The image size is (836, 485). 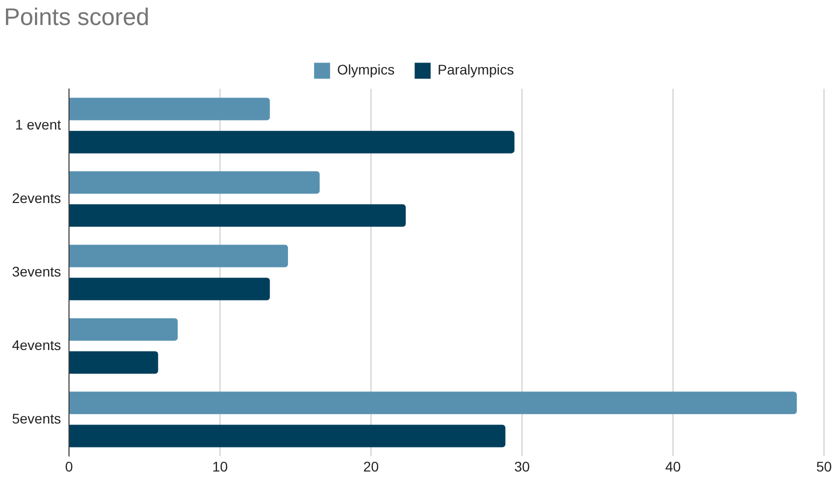 I want to click on x-tick-label: 50, so click(x=824, y=466).